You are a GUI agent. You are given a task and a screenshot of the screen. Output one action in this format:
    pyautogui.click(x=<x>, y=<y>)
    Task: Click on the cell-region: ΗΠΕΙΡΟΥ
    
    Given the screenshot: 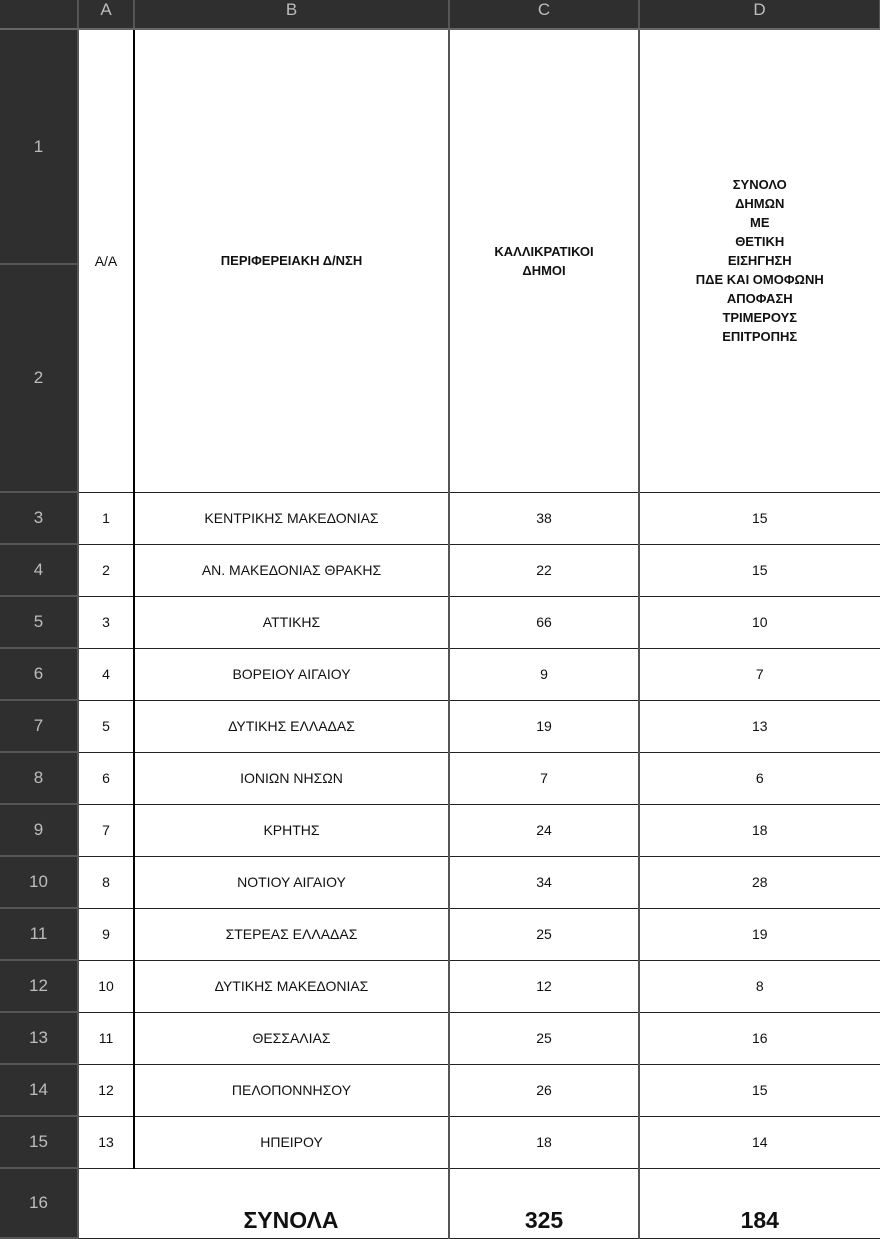 What is the action you would take?
    pyautogui.click(x=291, y=1142)
    